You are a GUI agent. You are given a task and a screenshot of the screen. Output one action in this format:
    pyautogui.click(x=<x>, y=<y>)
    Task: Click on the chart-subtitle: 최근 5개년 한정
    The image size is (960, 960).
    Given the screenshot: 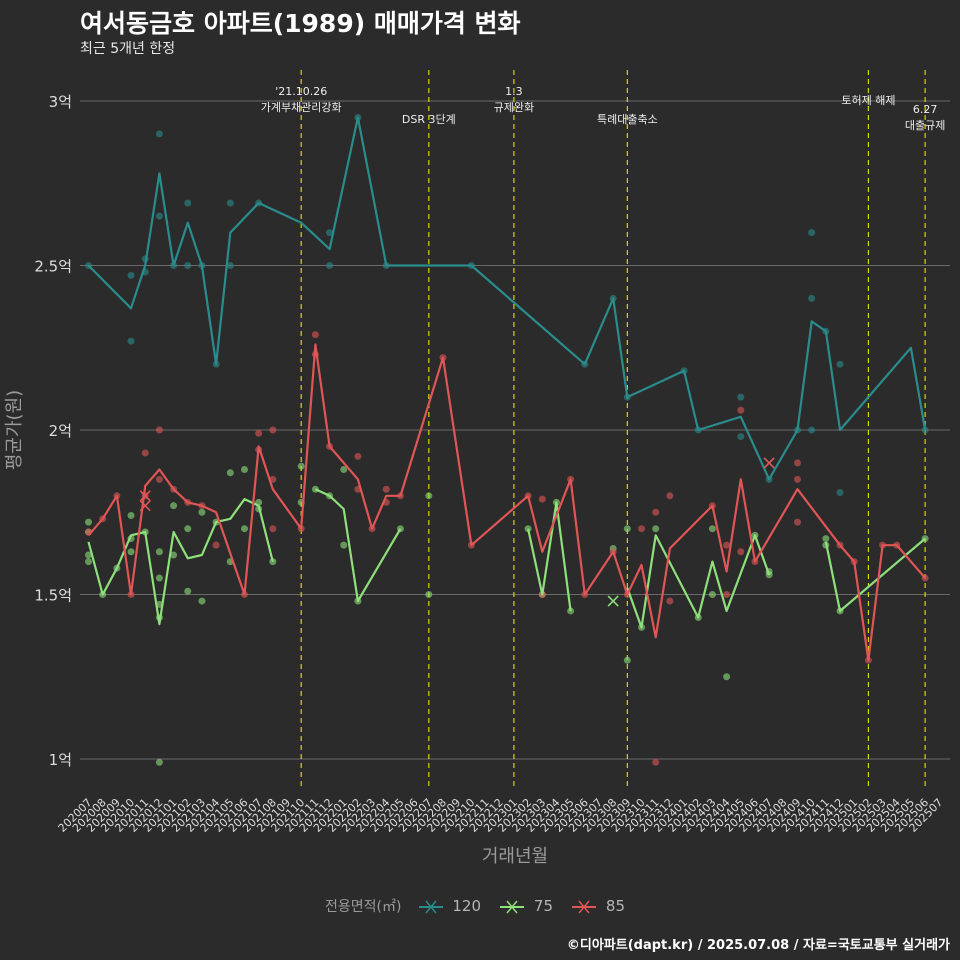 What is the action you would take?
    pyautogui.click(x=128, y=49)
    